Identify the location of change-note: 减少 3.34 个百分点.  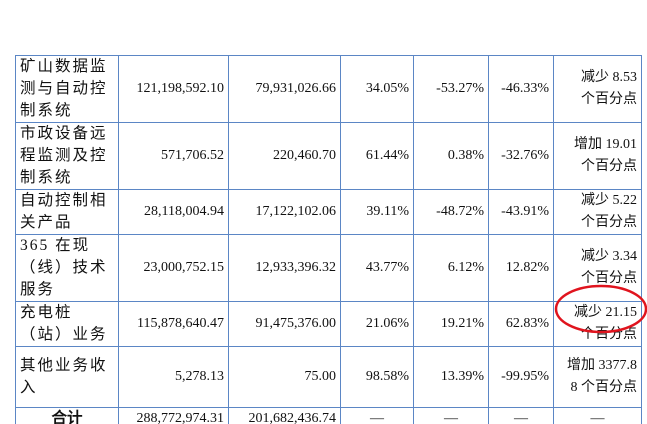
(597, 268).